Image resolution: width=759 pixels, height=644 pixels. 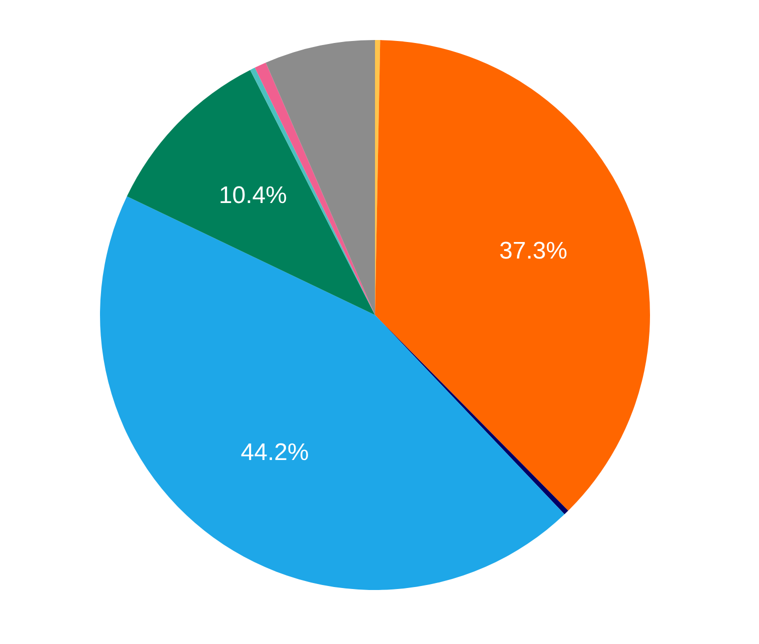 I want to click on pie-slice, so click(x=250, y=192).